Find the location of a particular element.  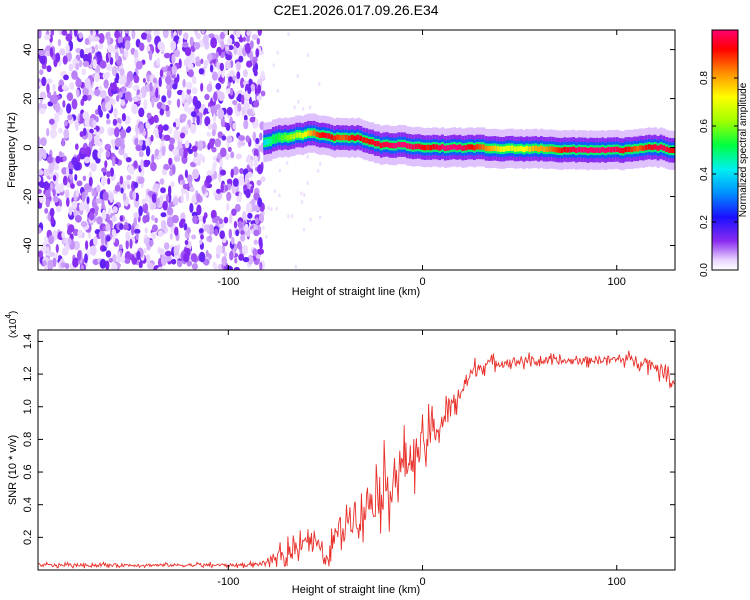

x-tick-label: 100 is located at coordinates (617, 282).